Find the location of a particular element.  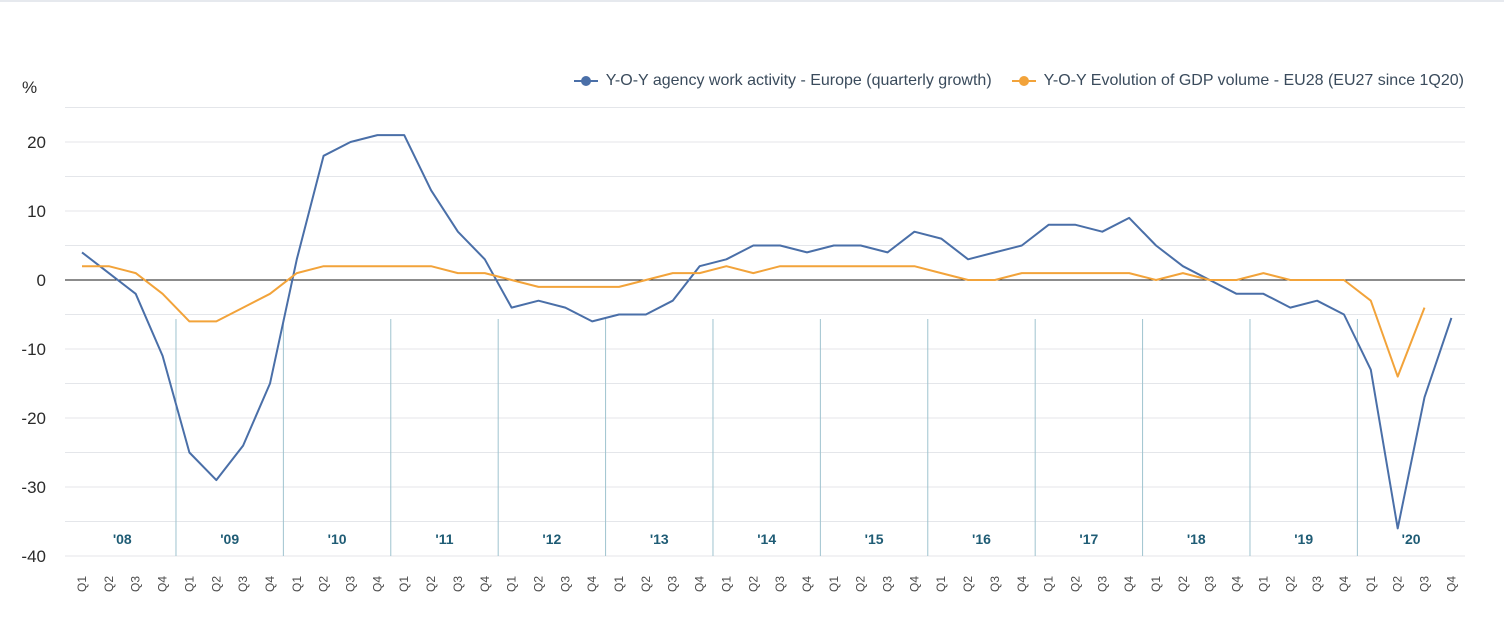

top-rule is located at coordinates (752, 1).